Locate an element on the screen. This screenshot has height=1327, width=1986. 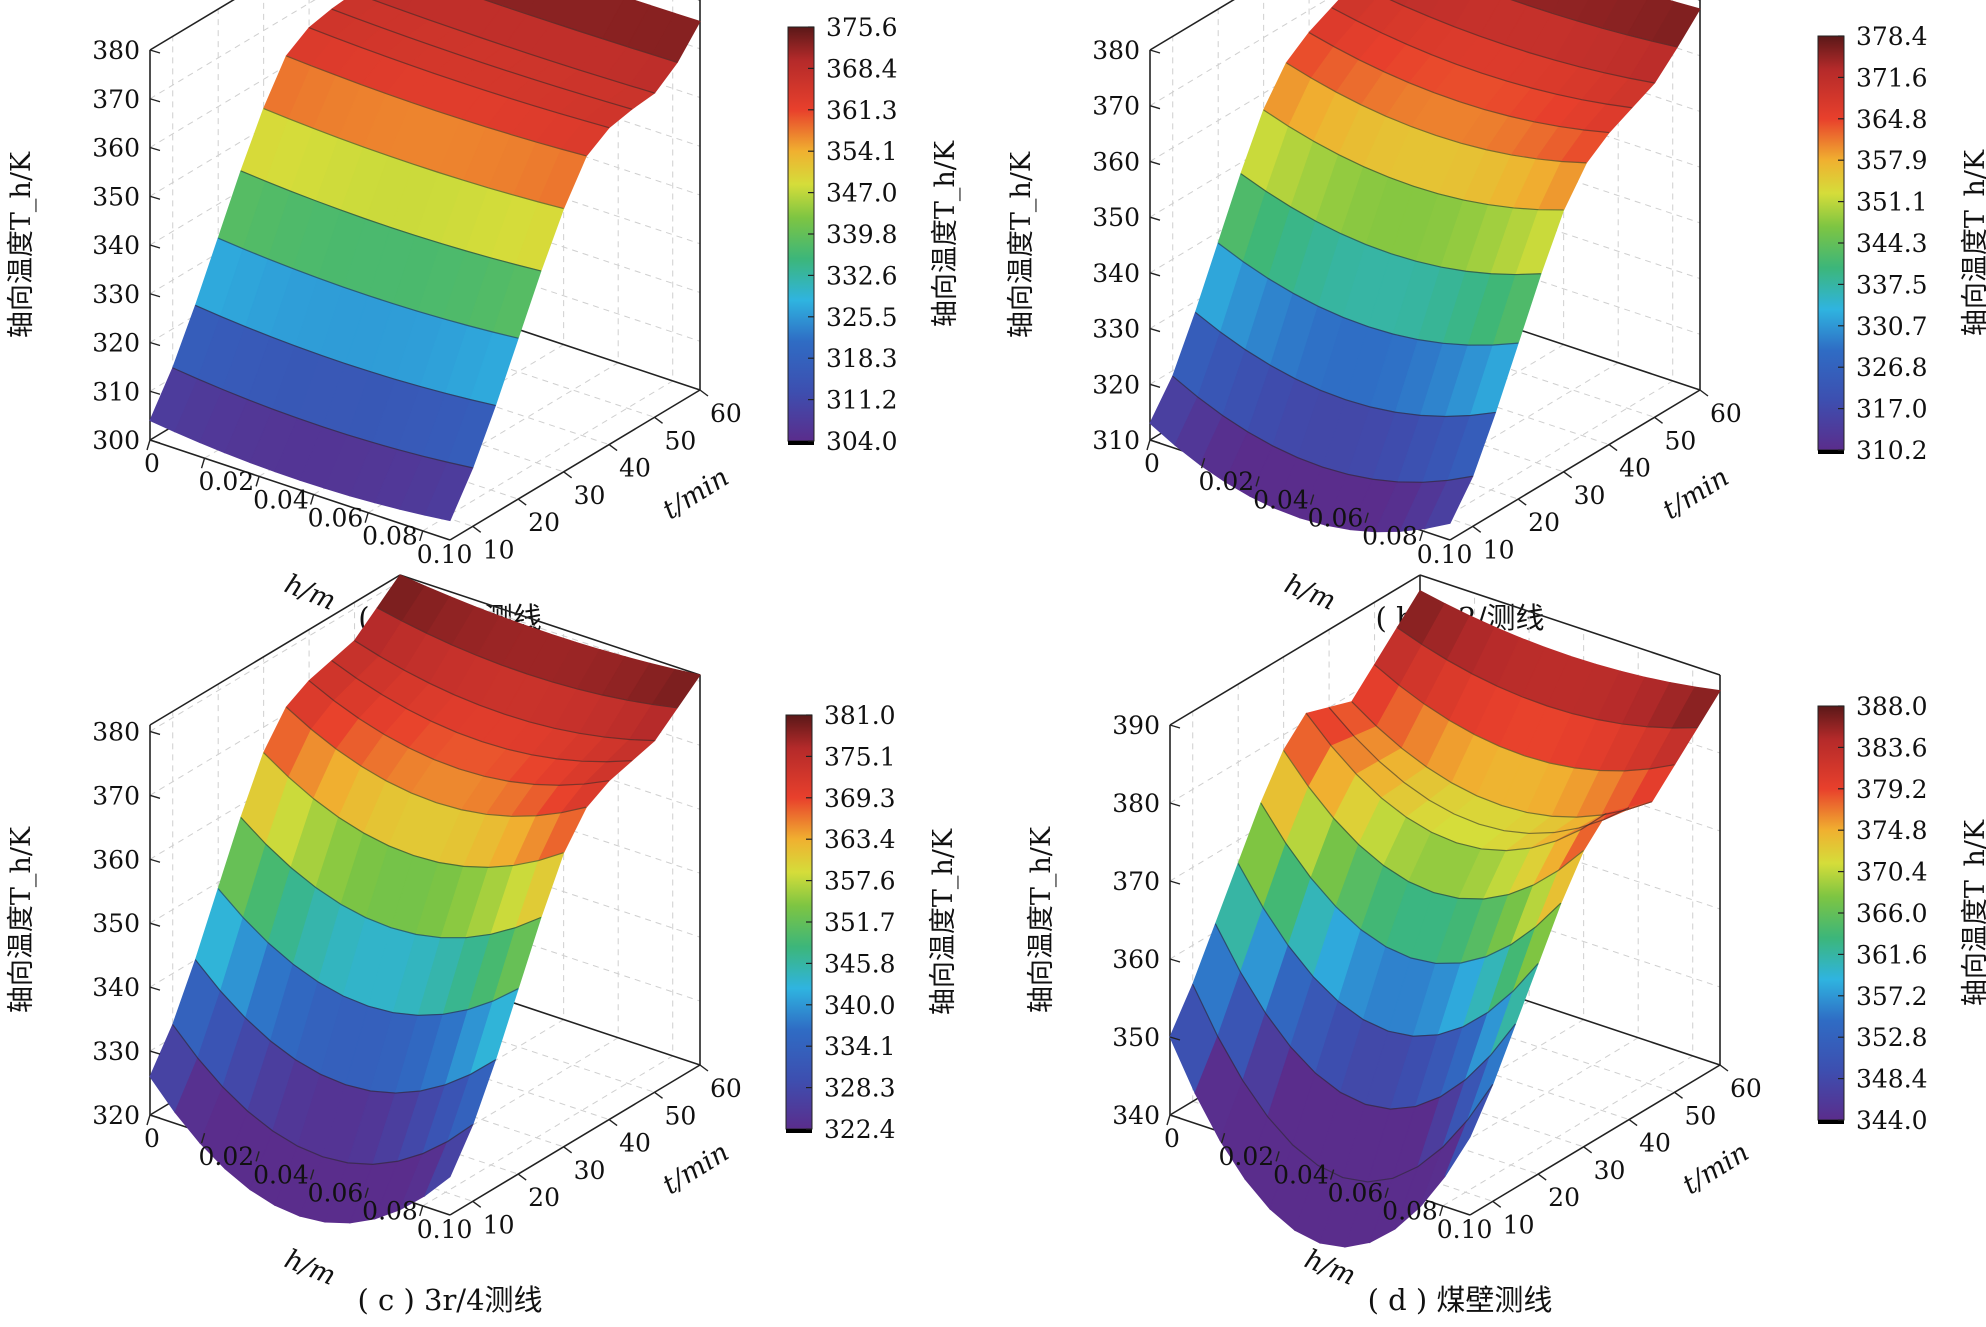
colorbar-tick-label: 364.8 is located at coordinates (1892, 119).